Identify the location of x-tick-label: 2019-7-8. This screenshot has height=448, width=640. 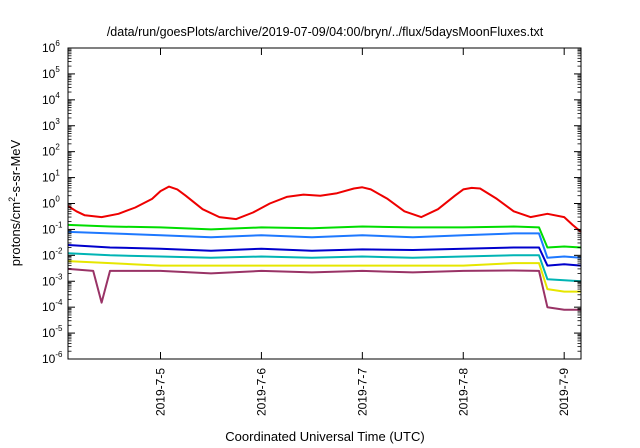
(463, 392).